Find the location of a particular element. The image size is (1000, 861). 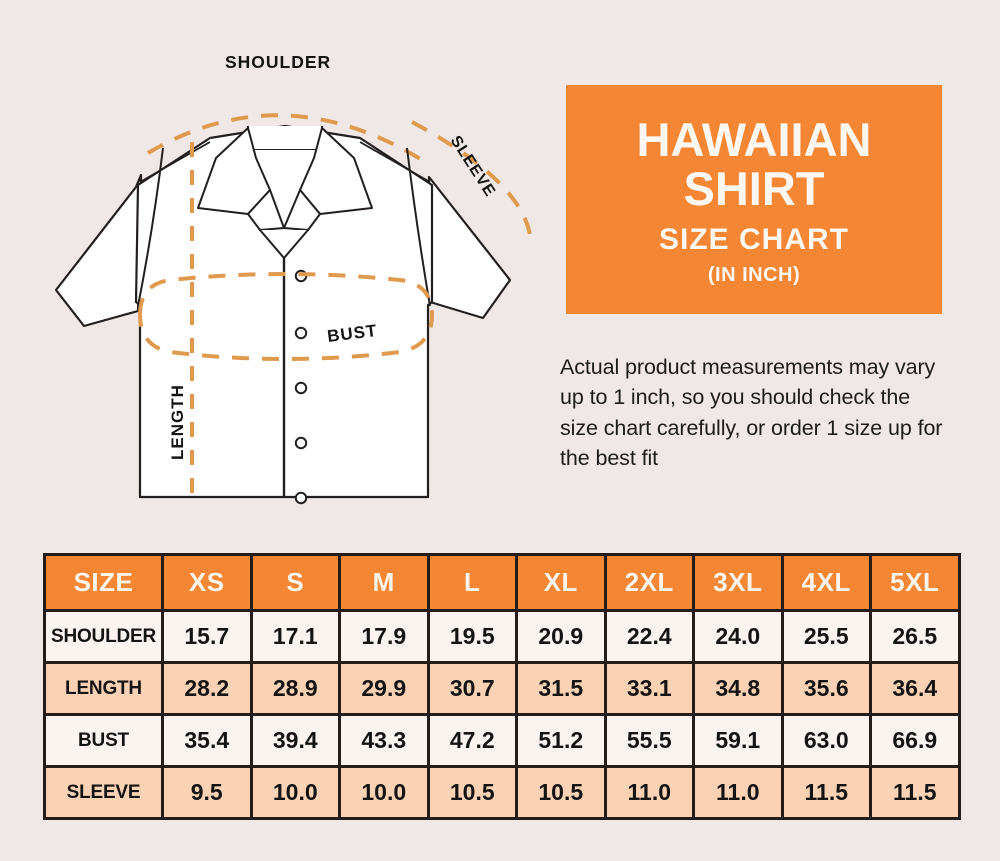

header-l: L is located at coordinates (472, 582).